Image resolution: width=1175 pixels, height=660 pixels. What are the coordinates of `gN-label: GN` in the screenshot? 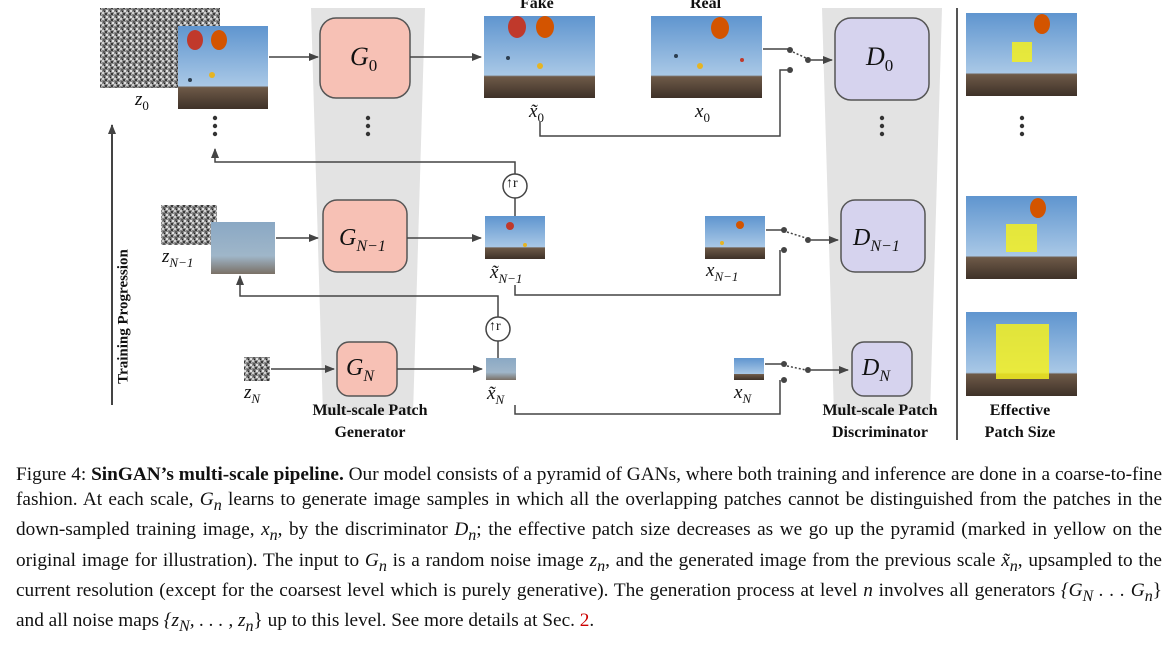 It's located at (360, 370).